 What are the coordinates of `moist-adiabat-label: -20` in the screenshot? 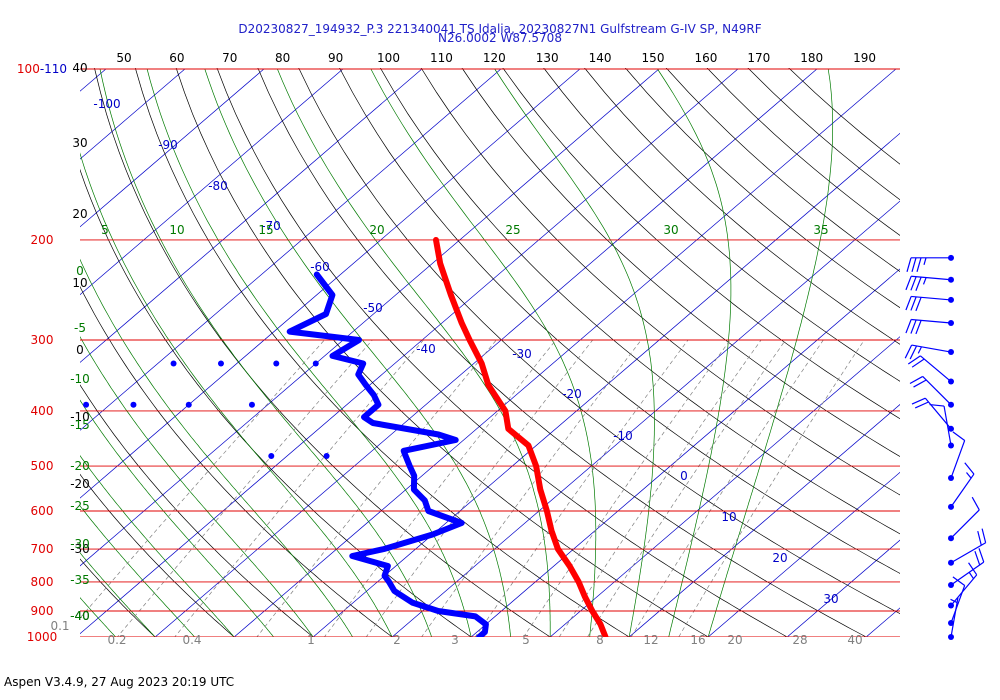 It's located at (80, 466).